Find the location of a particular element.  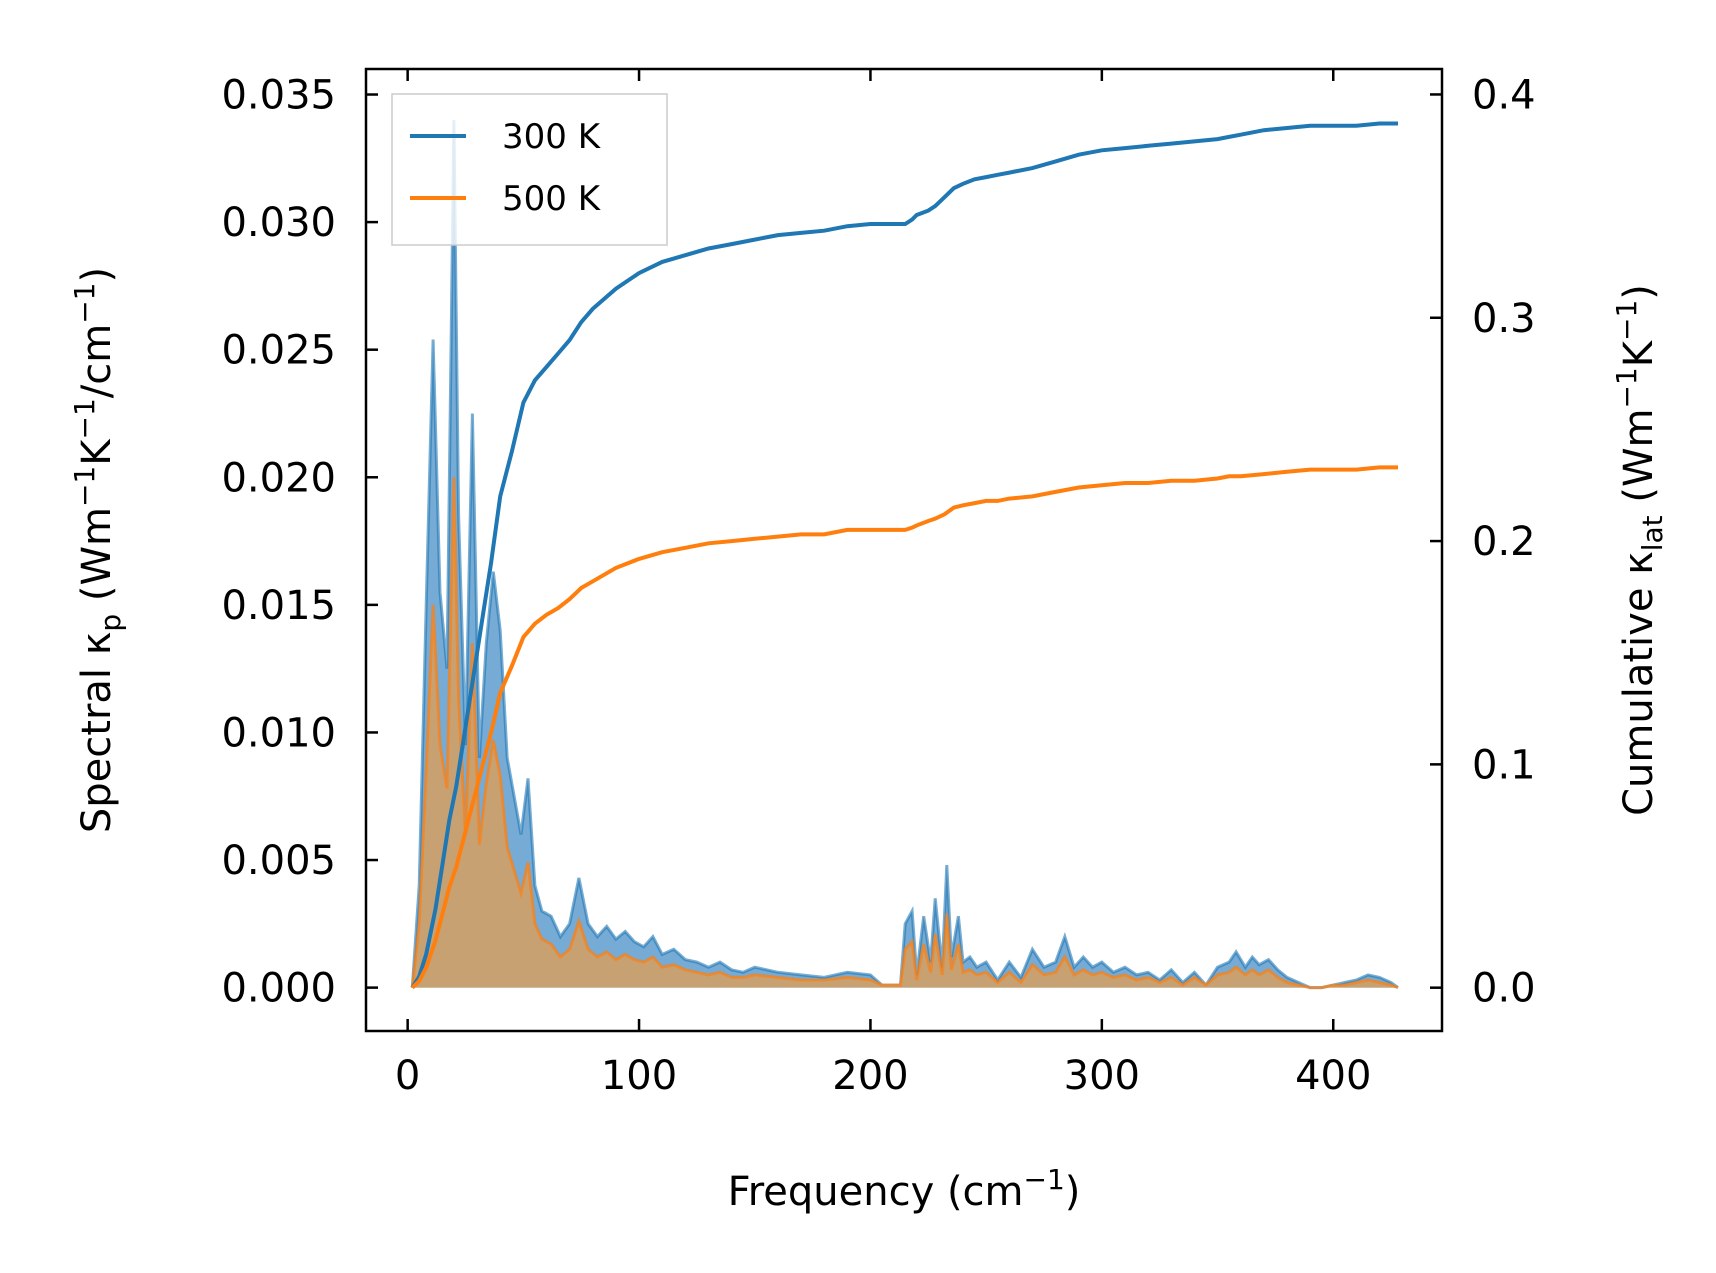

y-left-tick-label: 0.035 is located at coordinates (278, 96).